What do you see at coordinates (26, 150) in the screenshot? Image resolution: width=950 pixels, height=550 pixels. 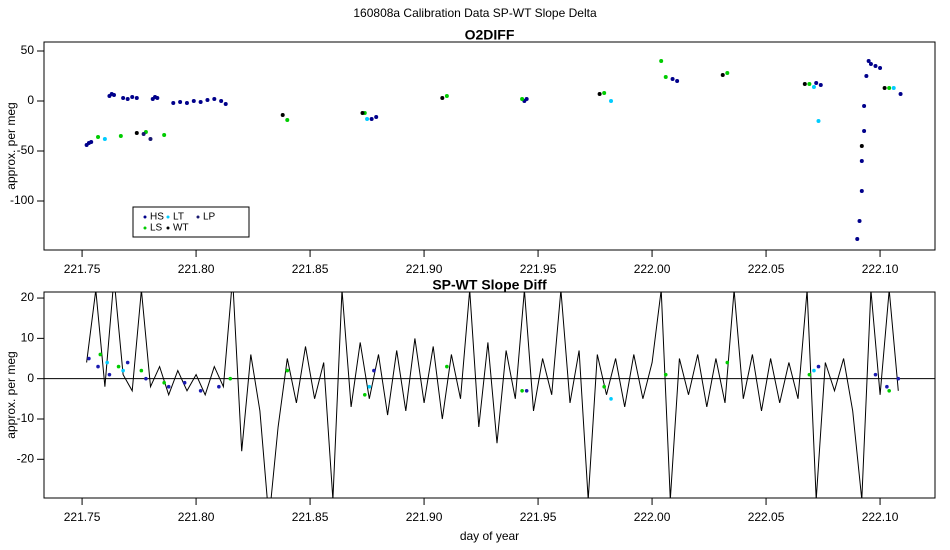 I see `y-tick-label: -50` at bounding box center [26, 150].